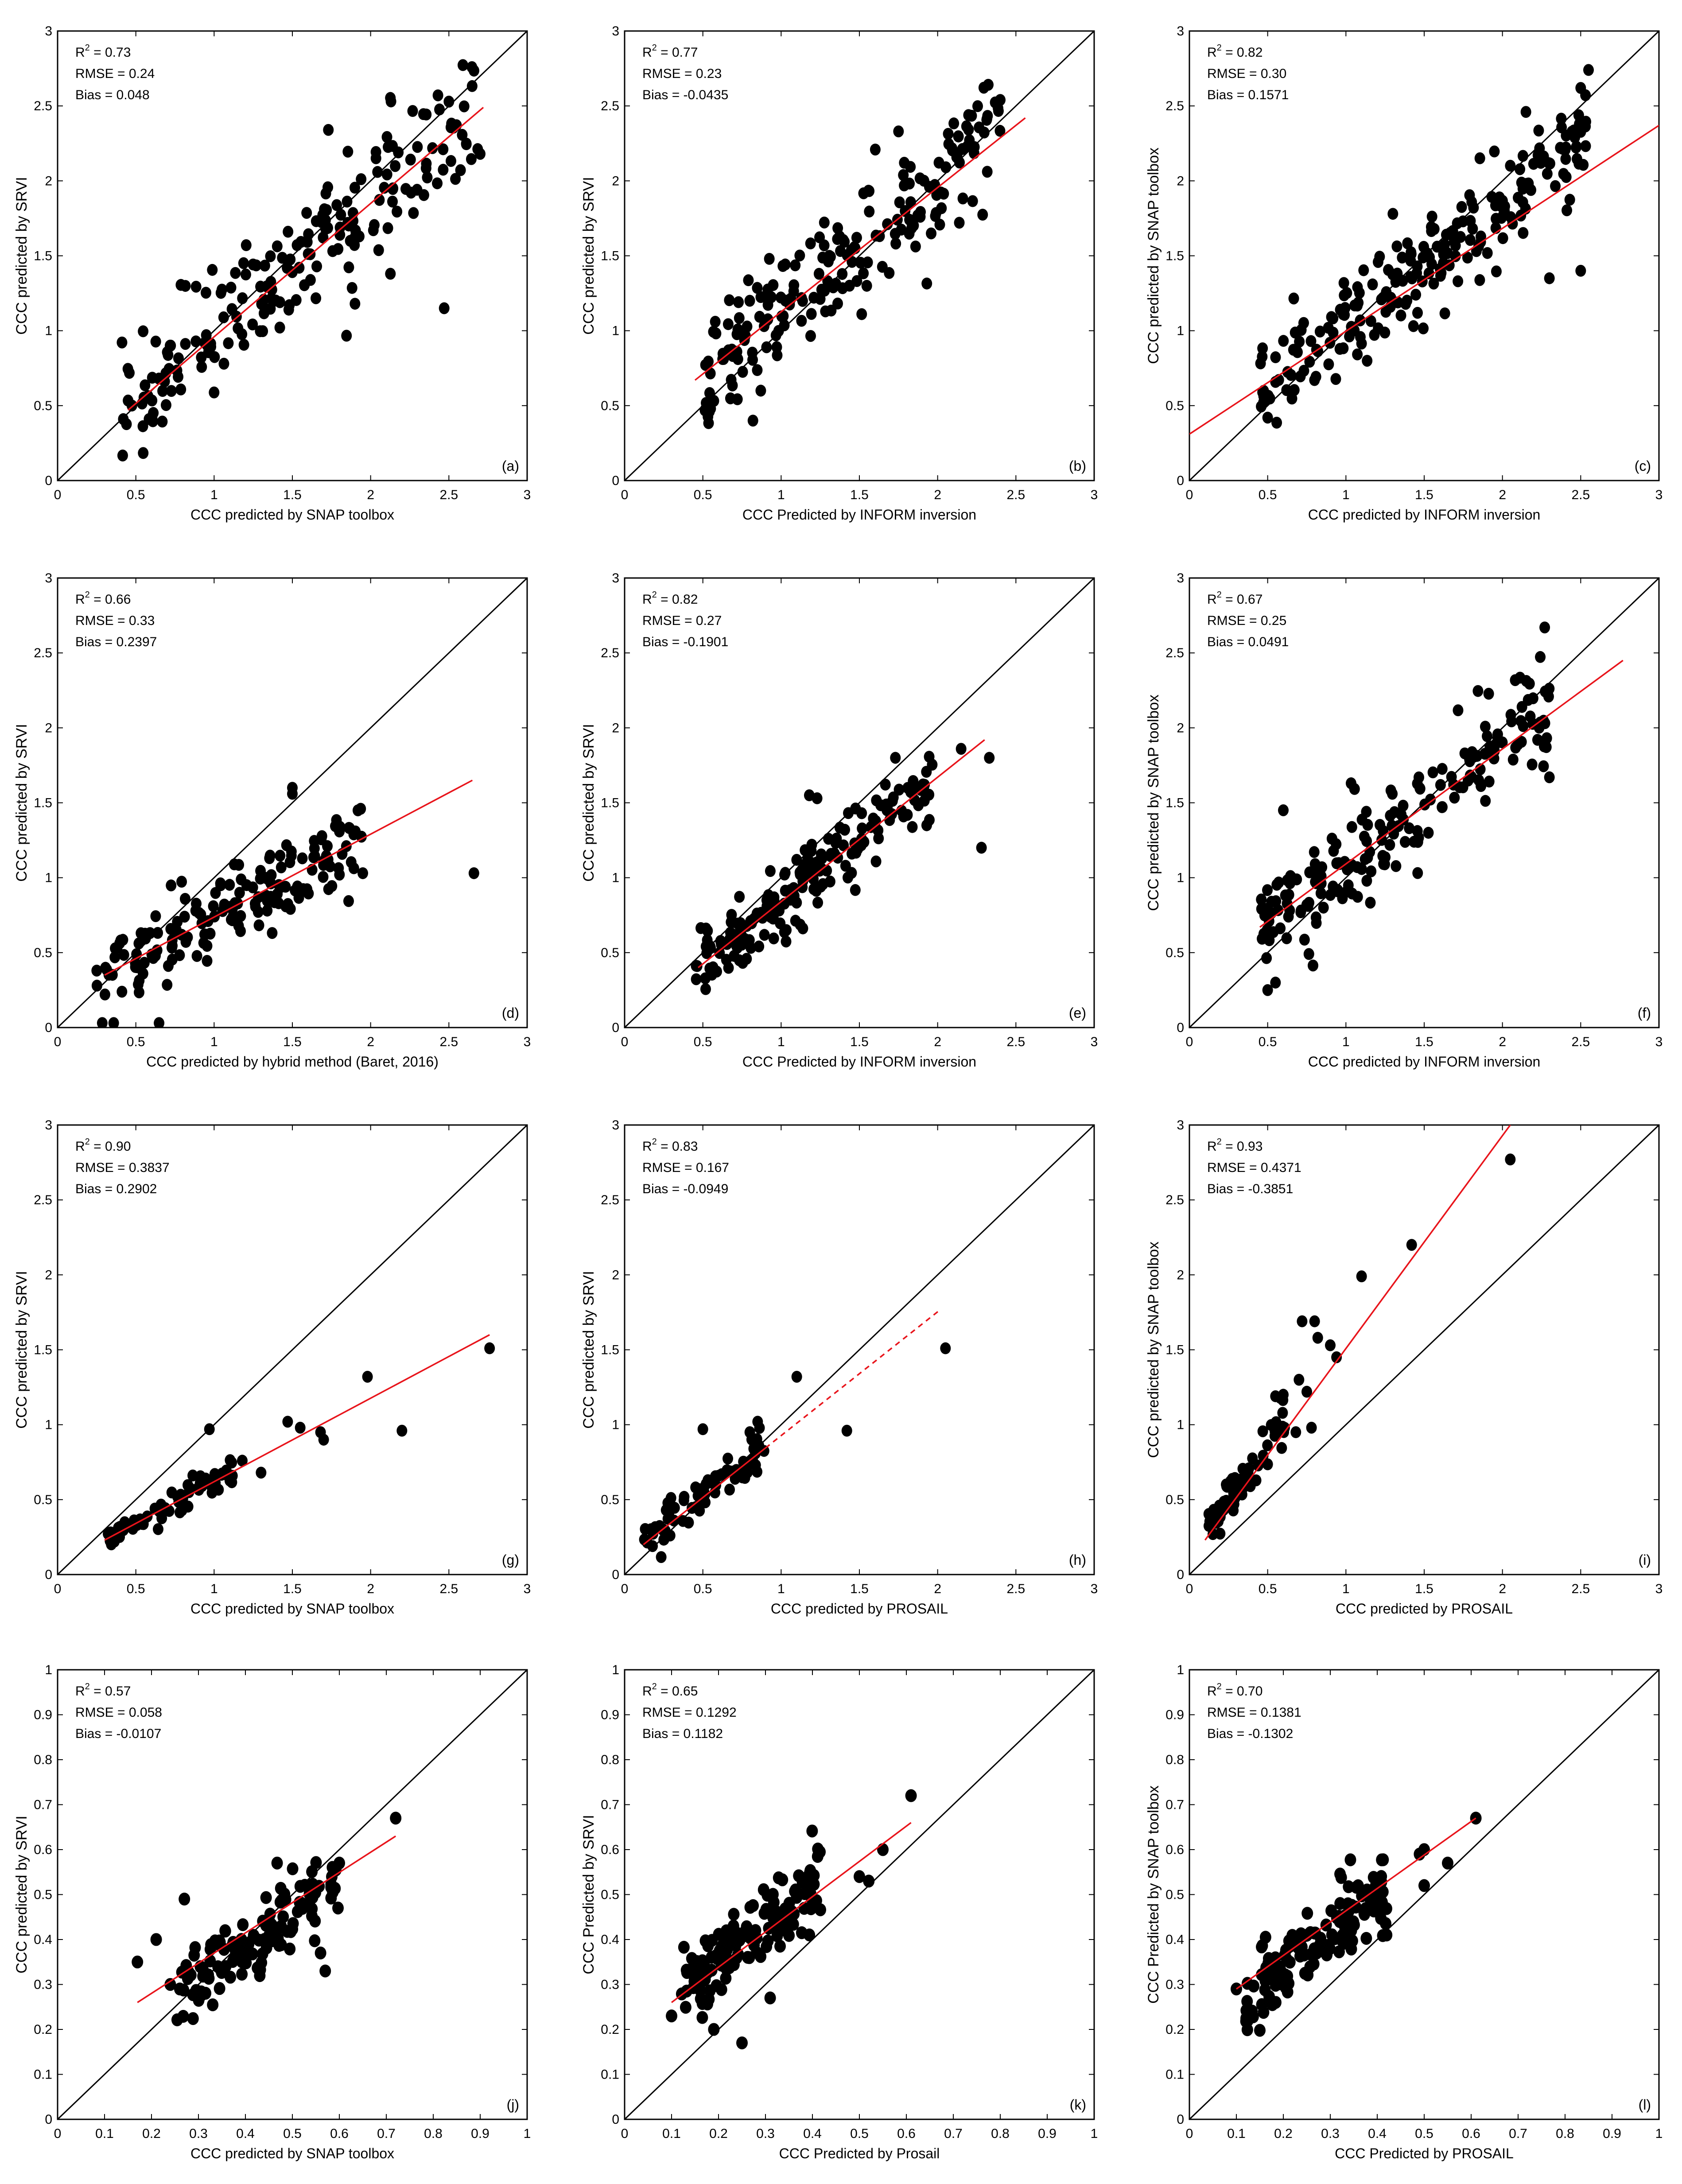 This screenshot has width=1682, height=2184. Describe the element at coordinates (859, 1609) in the screenshot. I see `x-axis-label: CCC predicted by PROSAIL` at that location.